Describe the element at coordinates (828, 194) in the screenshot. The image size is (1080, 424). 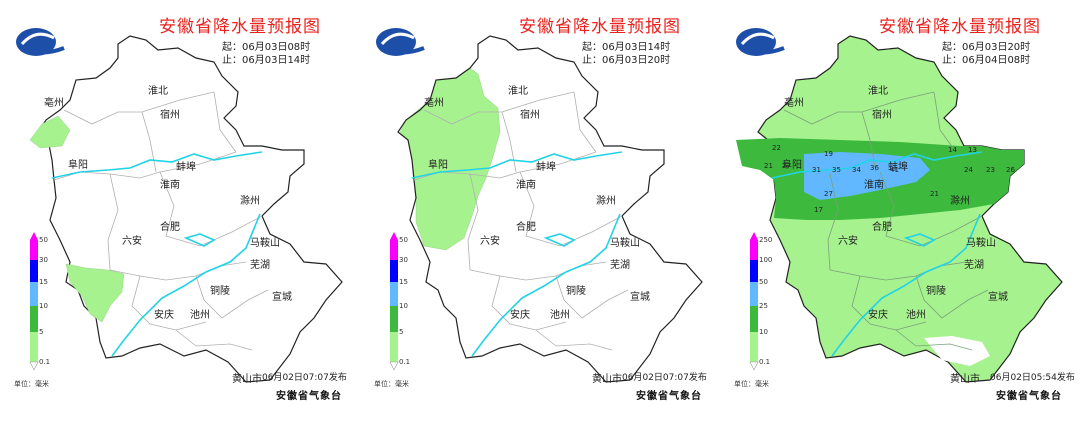
I see `station-value: 27` at that location.